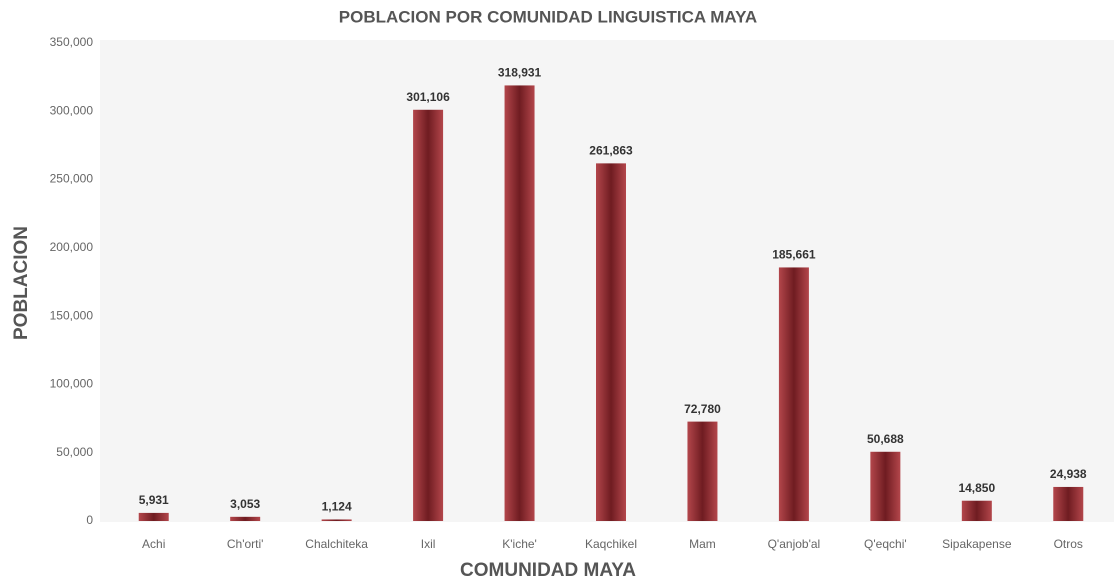 The image size is (1114, 584). What do you see at coordinates (153, 544) in the screenshot?
I see `x-tick-label: Achi` at bounding box center [153, 544].